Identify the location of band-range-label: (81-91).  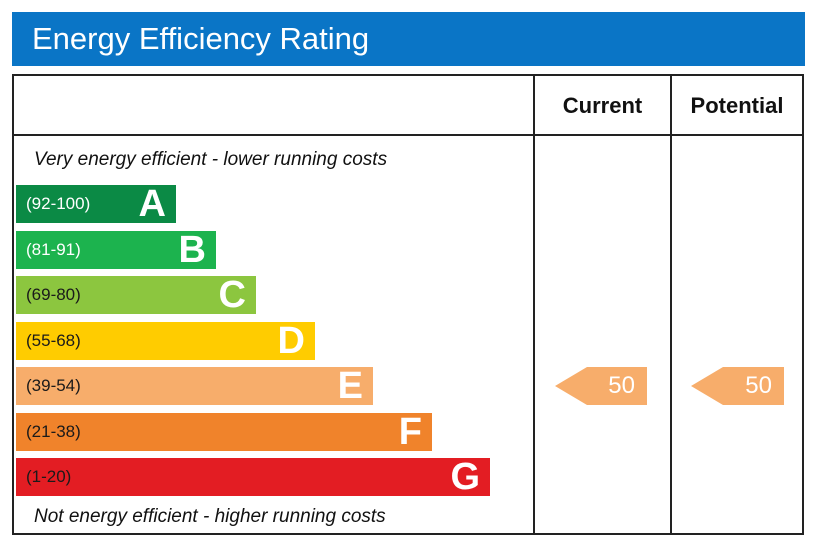
(53, 249).